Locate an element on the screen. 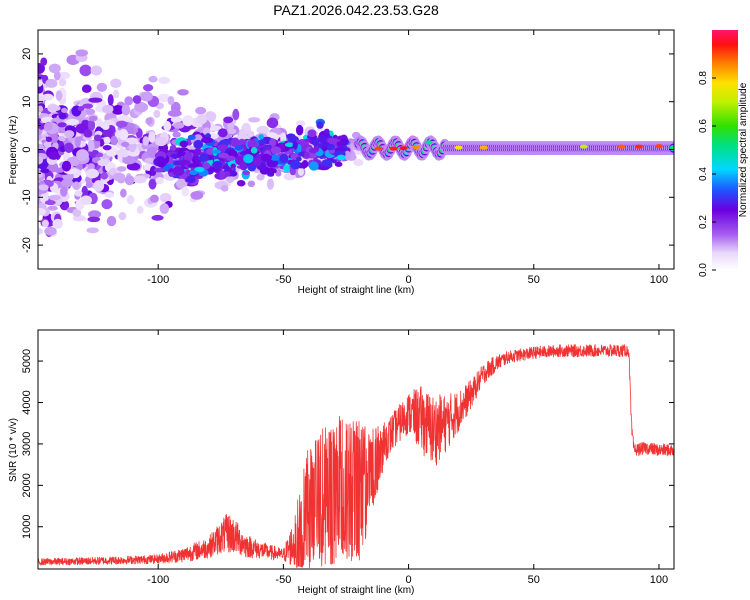 This screenshot has height=600, width=750. colorbar-tick-label: 0.4 is located at coordinates (703, 174).